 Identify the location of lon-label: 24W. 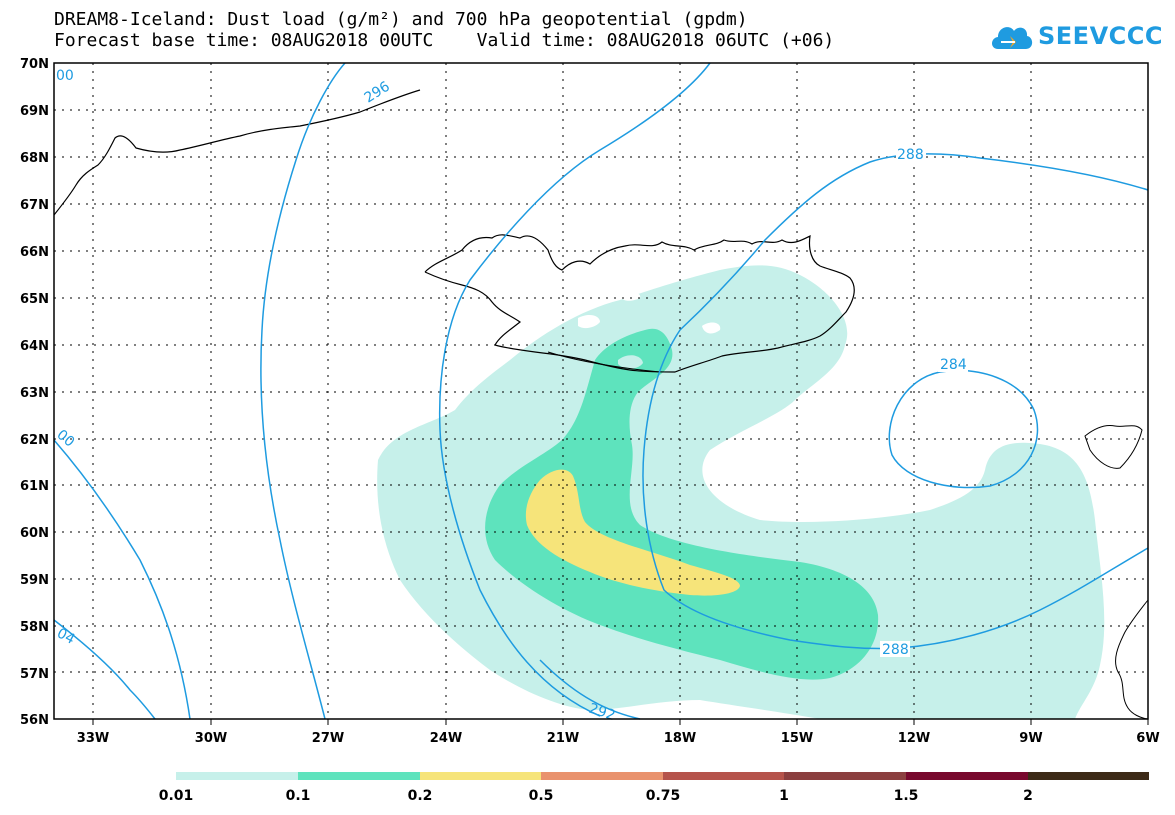
(446, 738).